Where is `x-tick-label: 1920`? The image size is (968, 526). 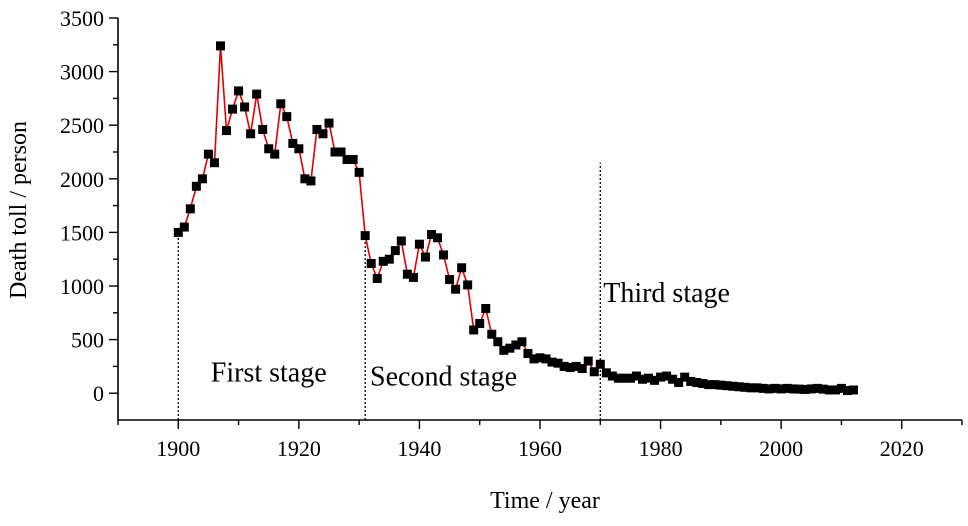
x-tick-label: 1920 is located at coordinates (299, 448).